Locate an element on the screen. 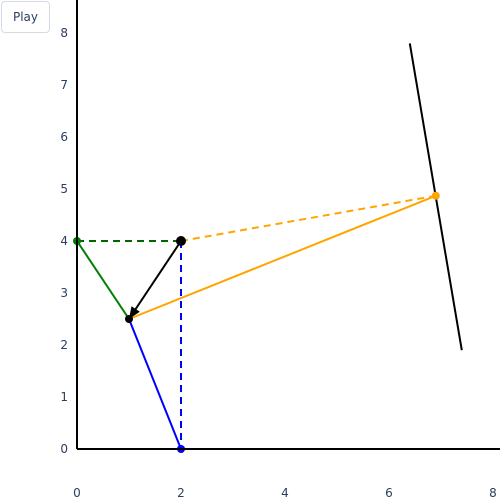 The width and height of the screenshot is (500, 500). x-tick-label: 0 is located at coordinates (77, 493).